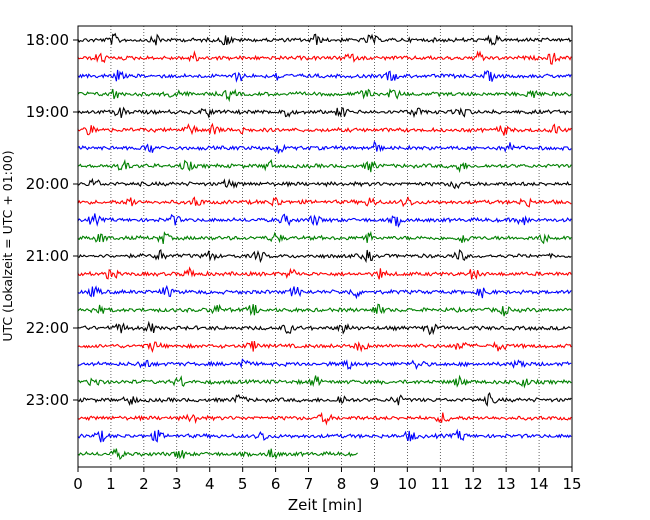 Image resolution: width=650 pixels, height=520 pixels. Describe the element at coordinates (375, 484) in the screenshot. I see `x-tick-label: 9` at that location.